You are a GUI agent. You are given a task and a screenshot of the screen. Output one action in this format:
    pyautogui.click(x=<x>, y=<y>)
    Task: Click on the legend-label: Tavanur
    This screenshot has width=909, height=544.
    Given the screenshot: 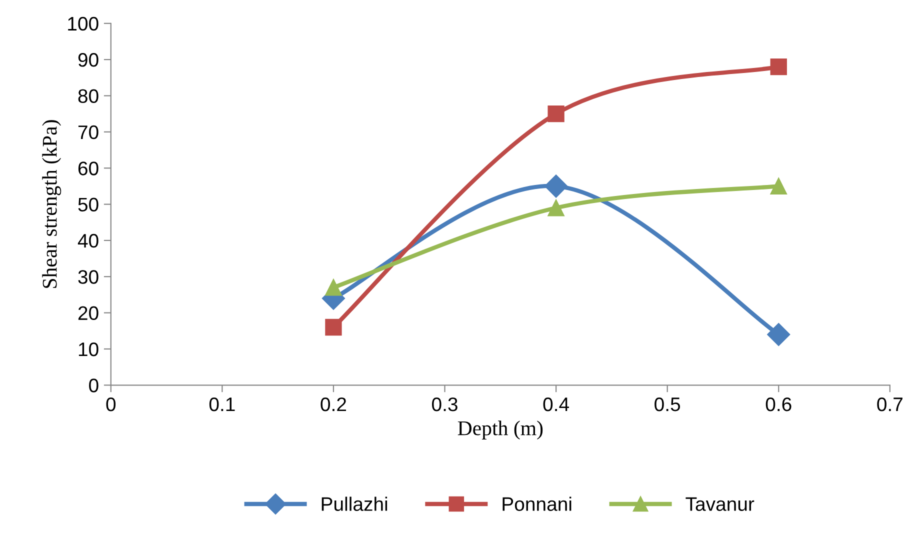 What is the action you would take?
    pyautogui.click(x=720, y=504)
    